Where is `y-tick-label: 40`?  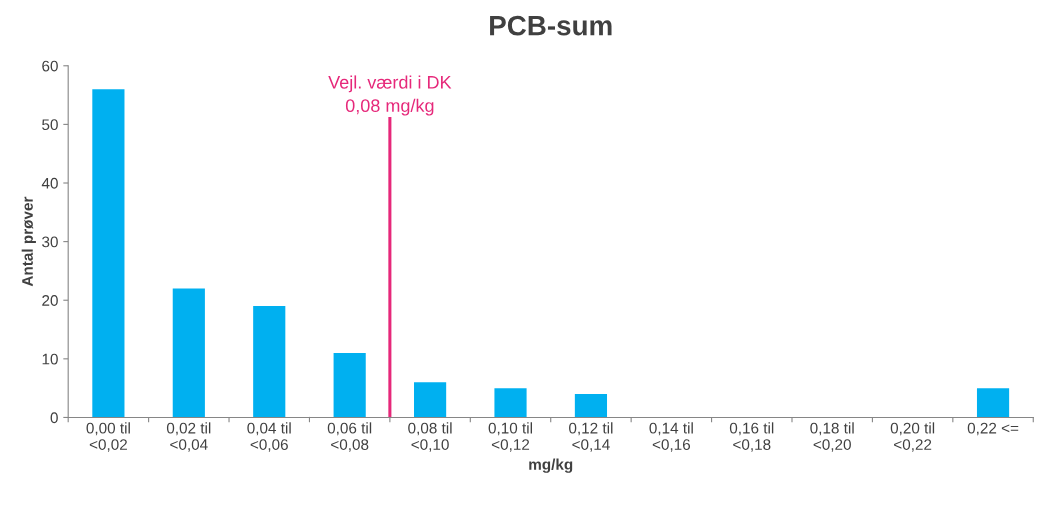 y-tick-label: 40 is located at coordinates (49, 183).